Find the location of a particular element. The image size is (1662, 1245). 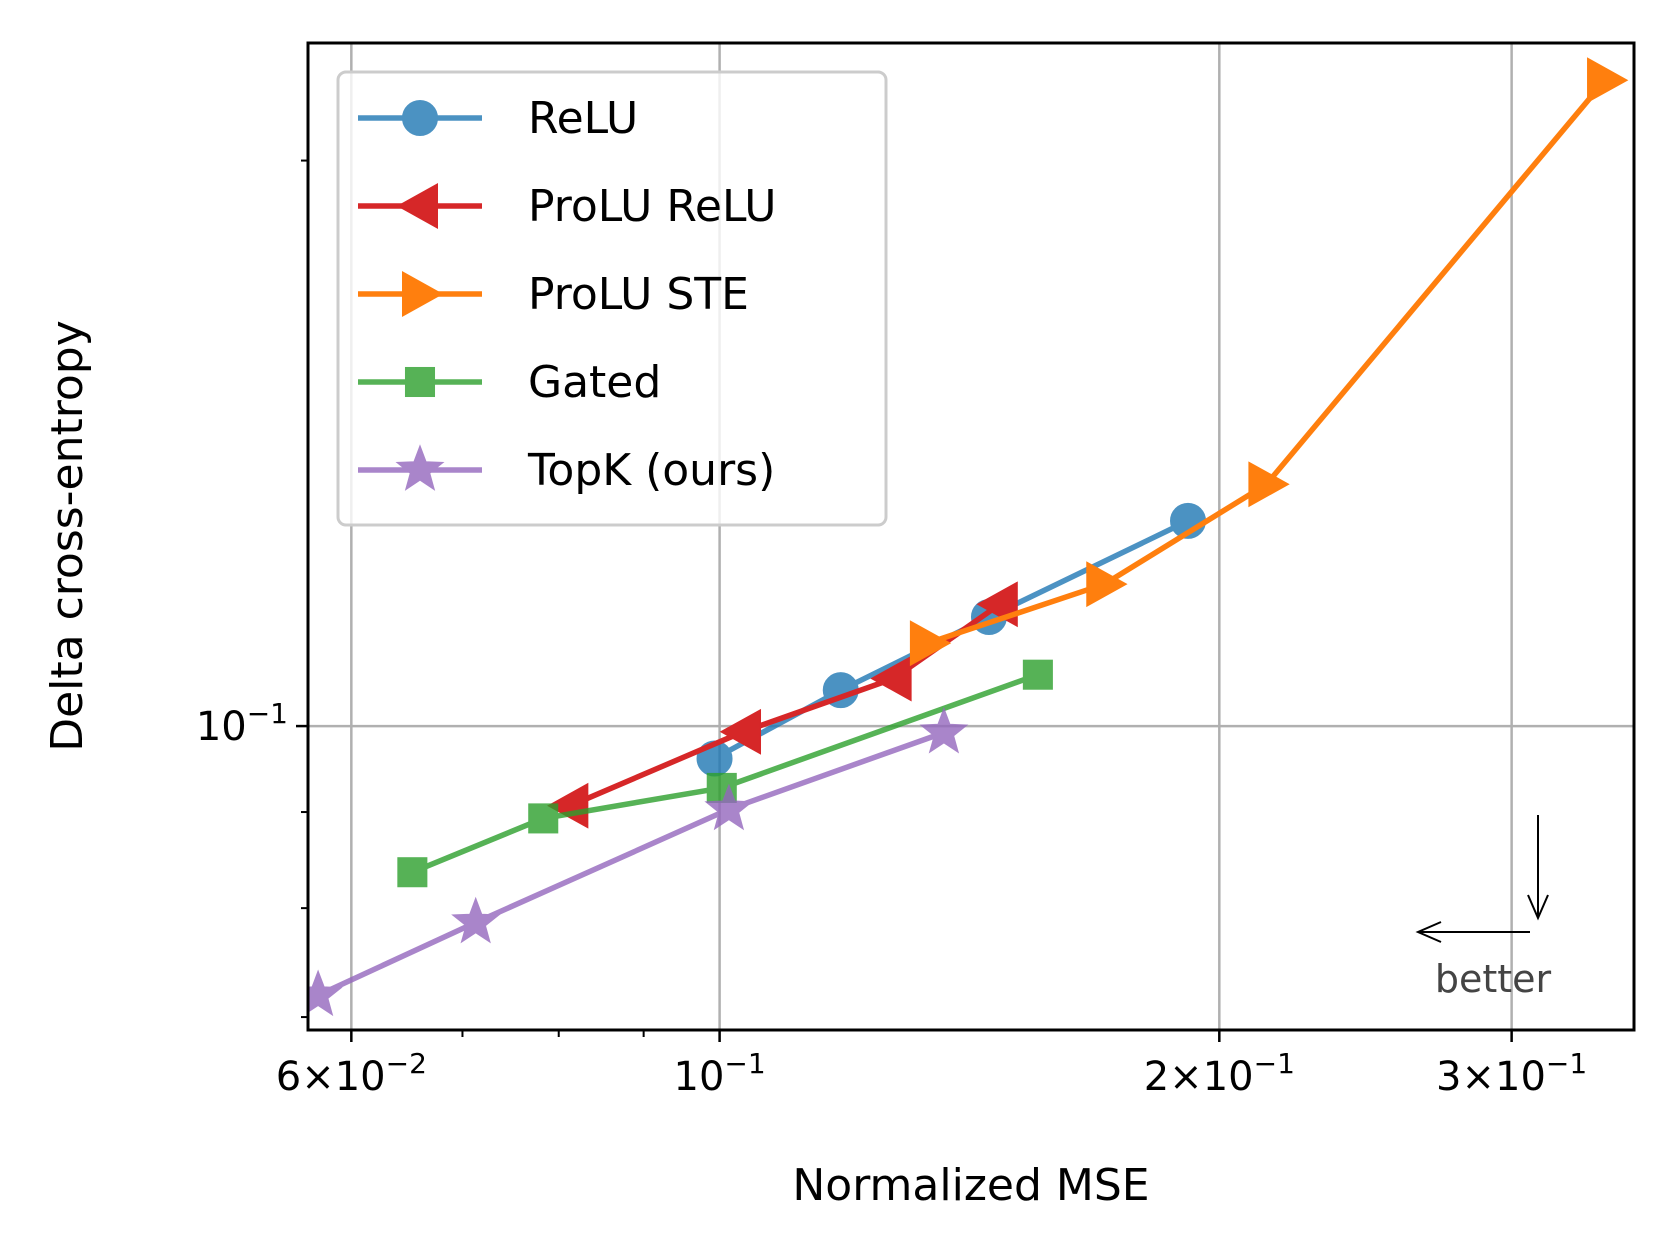

x-tick-label: 3×10⁻¹ is located at coordinates (1511, 1073).